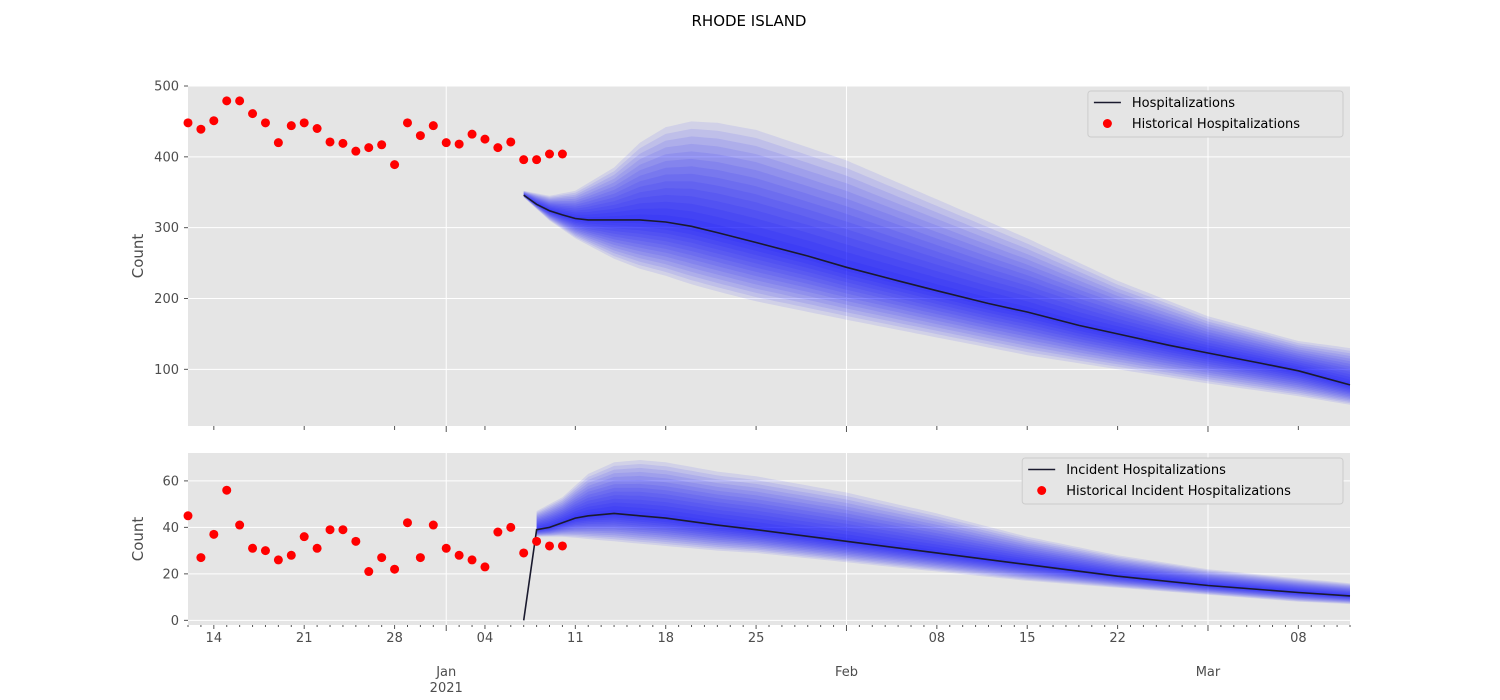  I want to click on x-tick-label: 04, so click(485, 638).